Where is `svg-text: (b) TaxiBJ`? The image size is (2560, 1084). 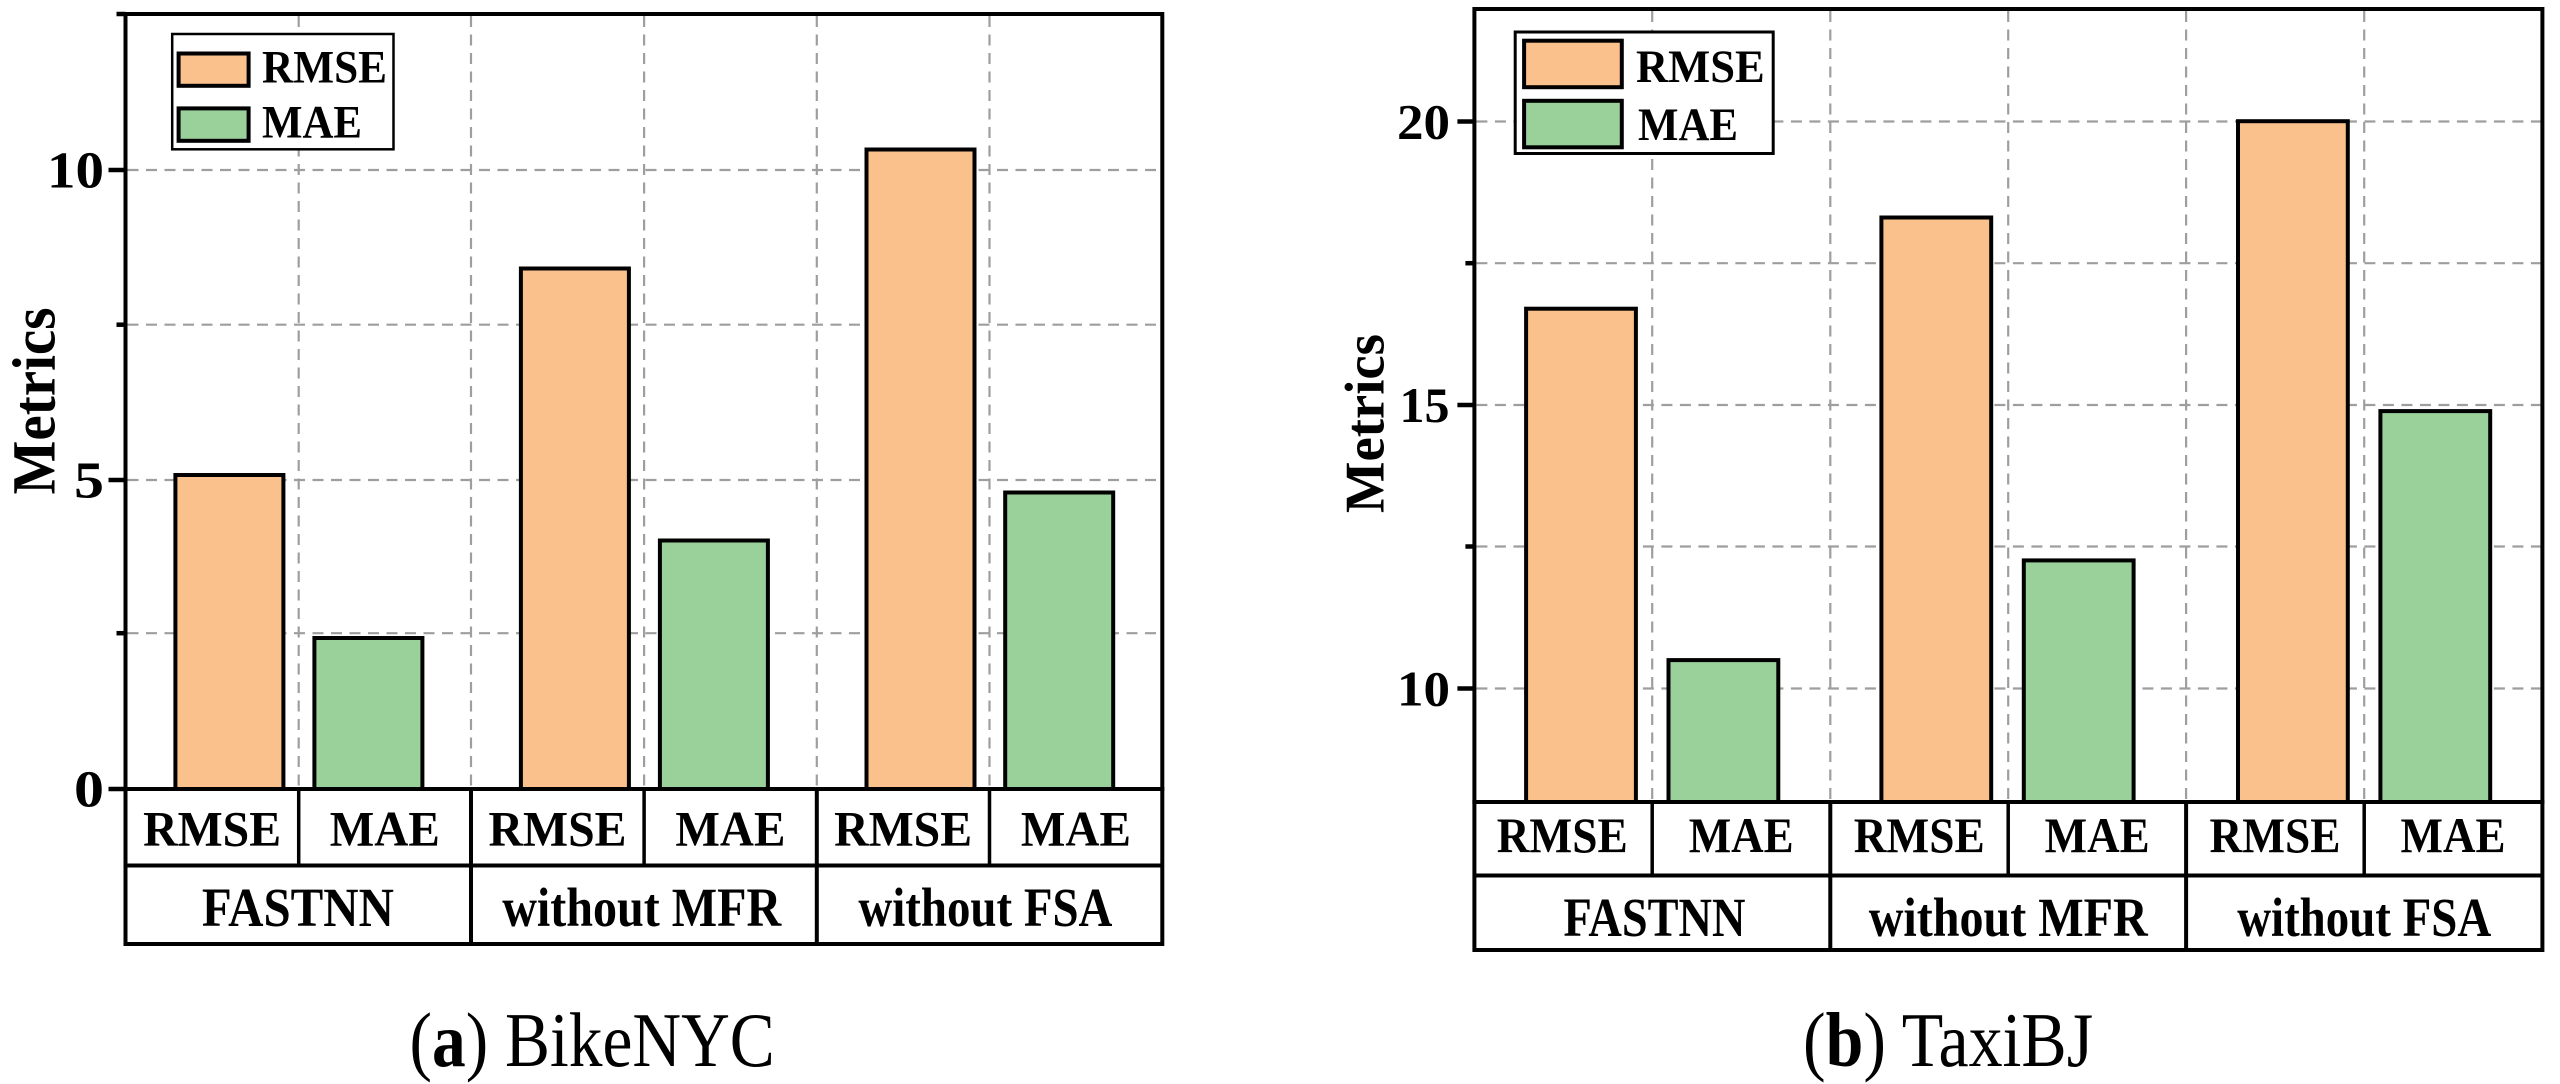
svg-text: (b) TaxiBJ is located at coordinates (1948, 1040).